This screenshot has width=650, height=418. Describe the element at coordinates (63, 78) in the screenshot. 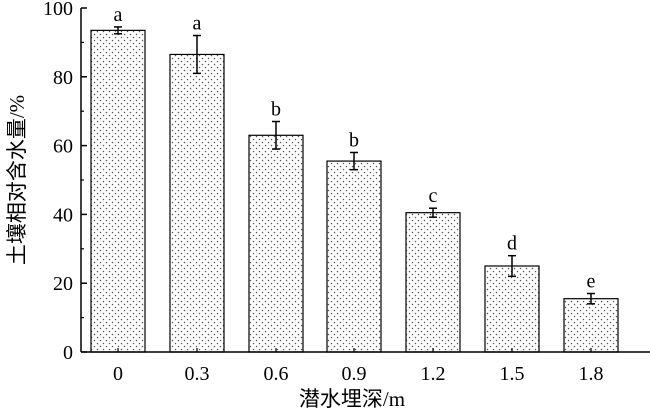

I see `y-tick-label: 80` at that location.